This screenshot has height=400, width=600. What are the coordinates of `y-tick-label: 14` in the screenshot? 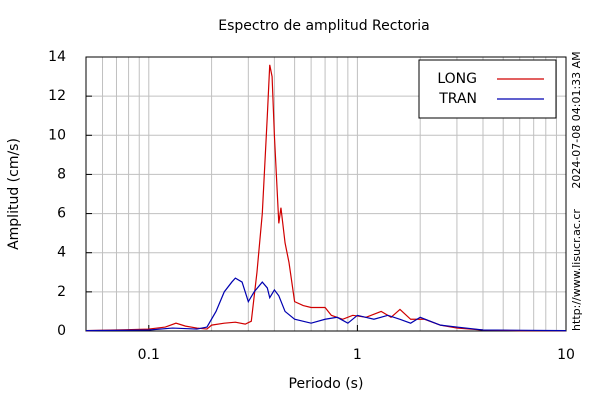 It's located at (57, 57).